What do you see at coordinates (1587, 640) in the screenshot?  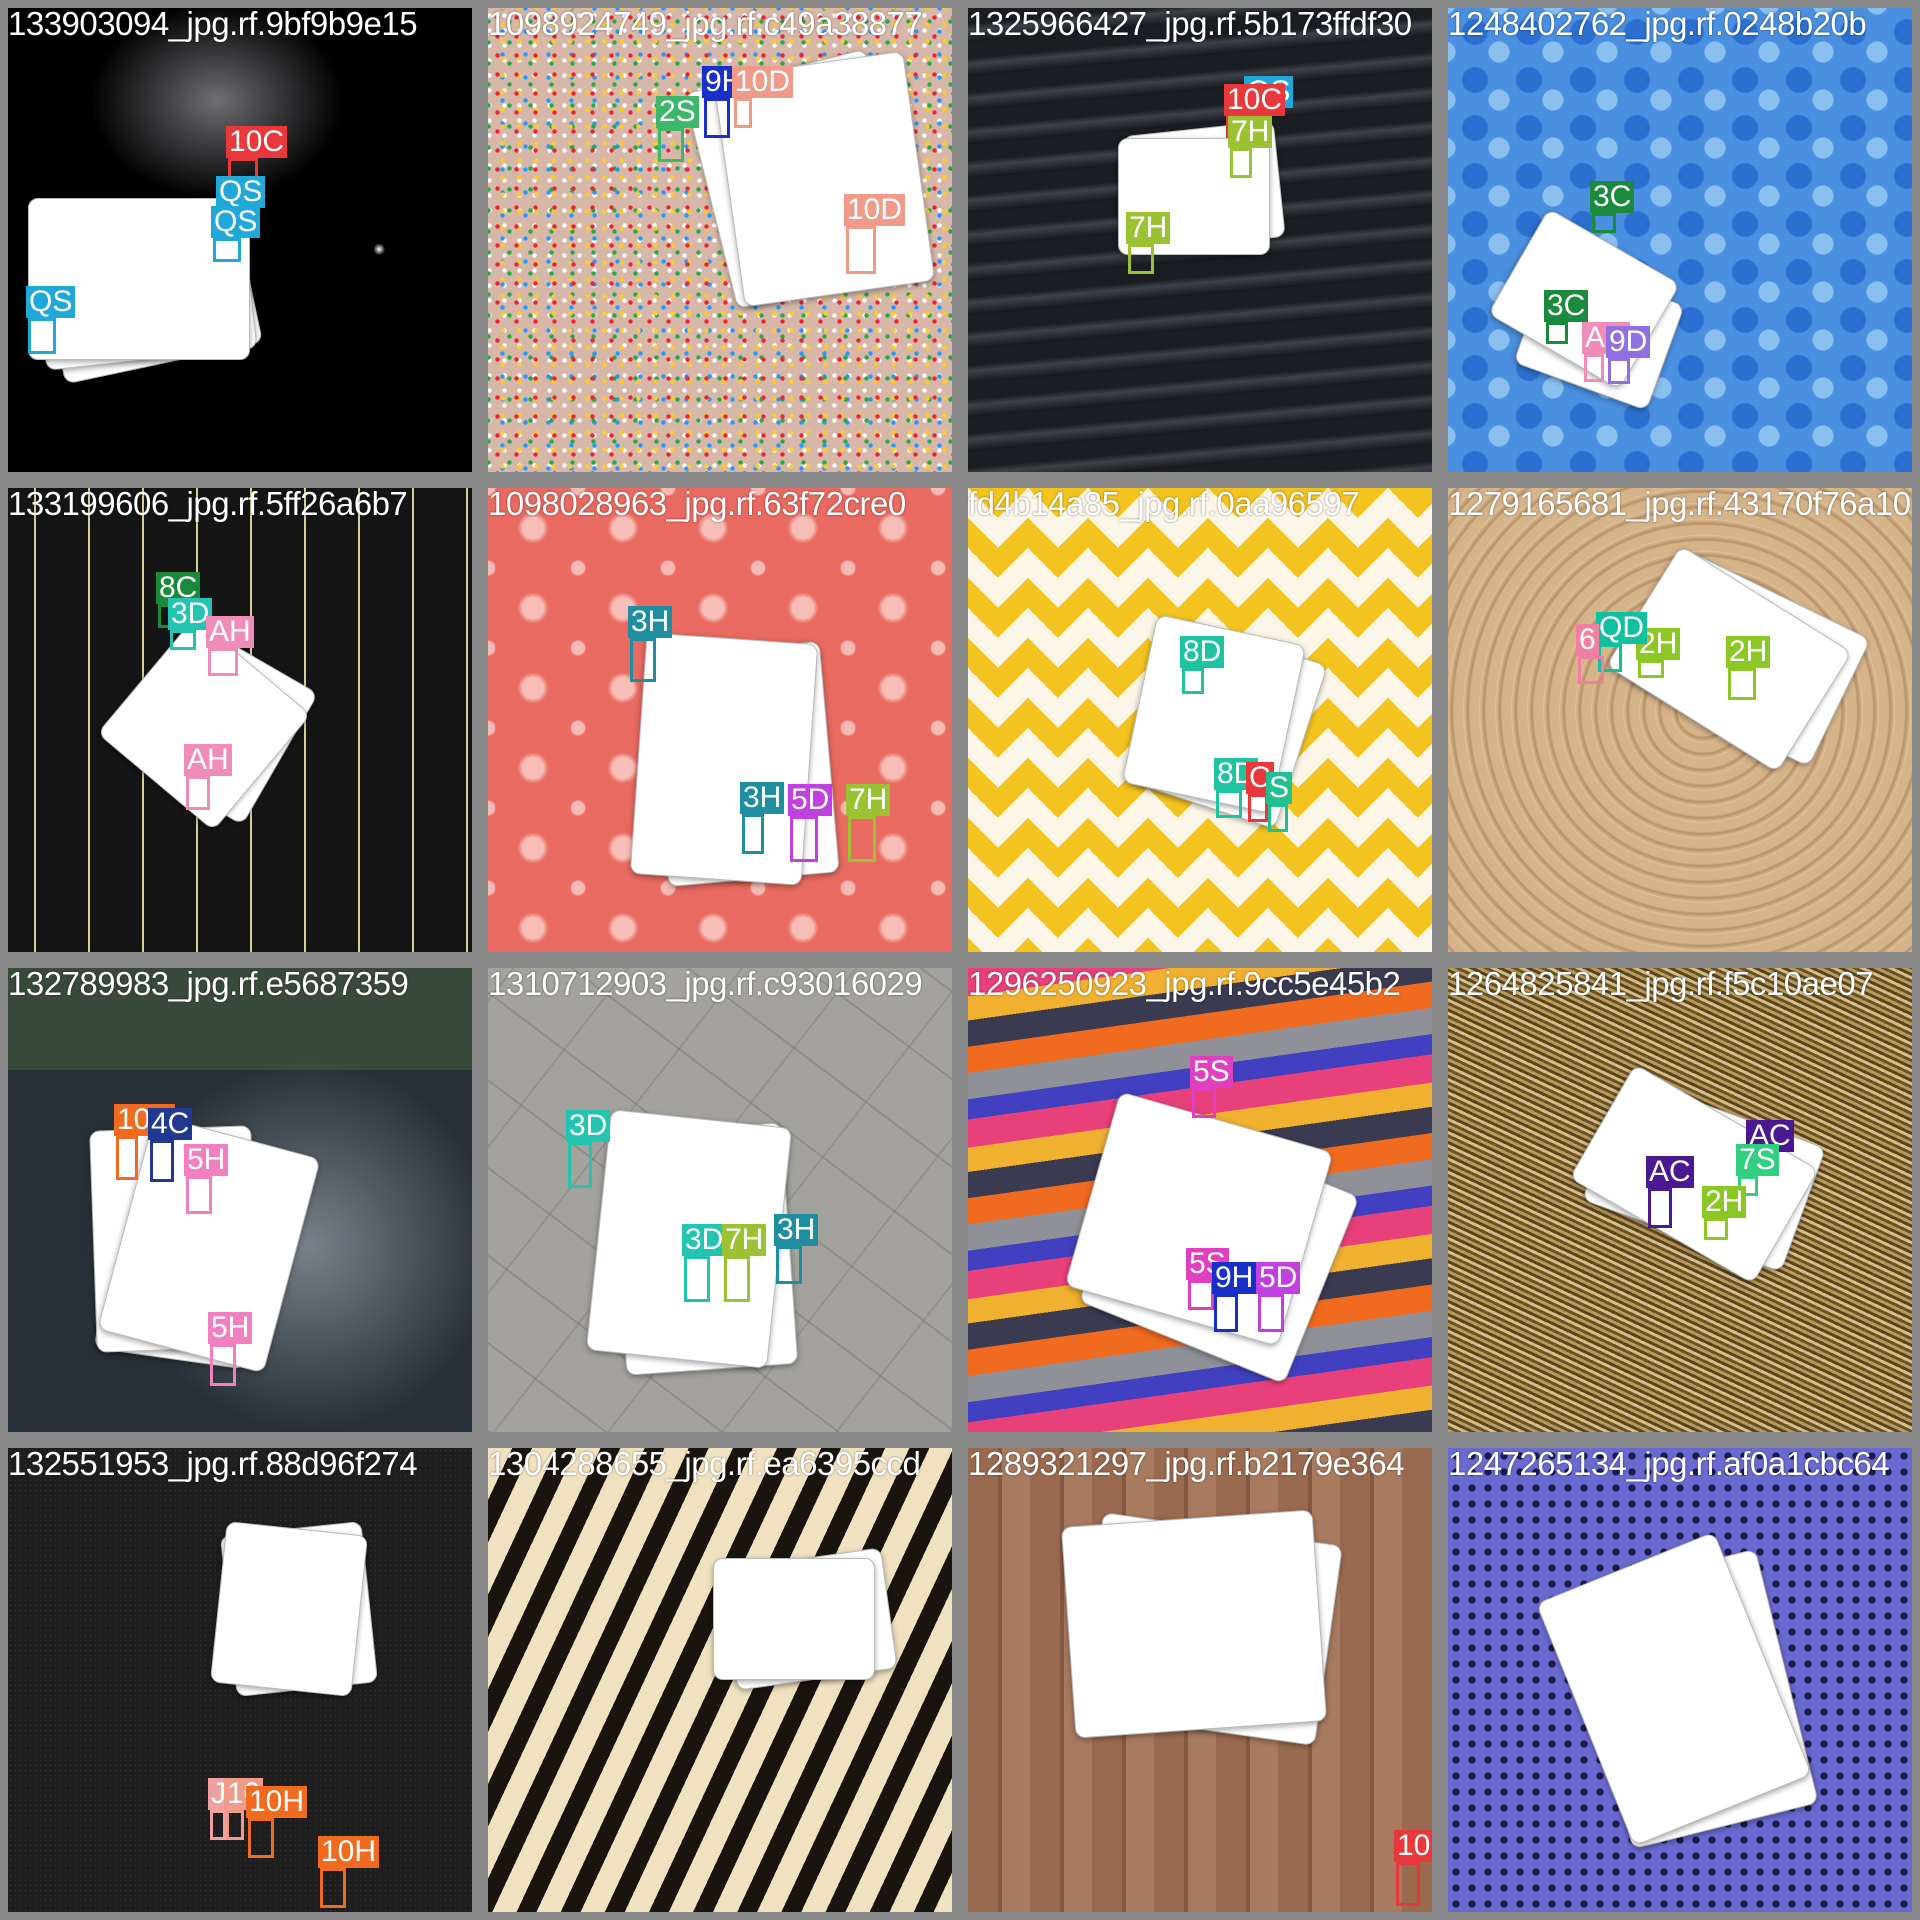 I see `detection-label: 6` at bounding box center [1587, 640].